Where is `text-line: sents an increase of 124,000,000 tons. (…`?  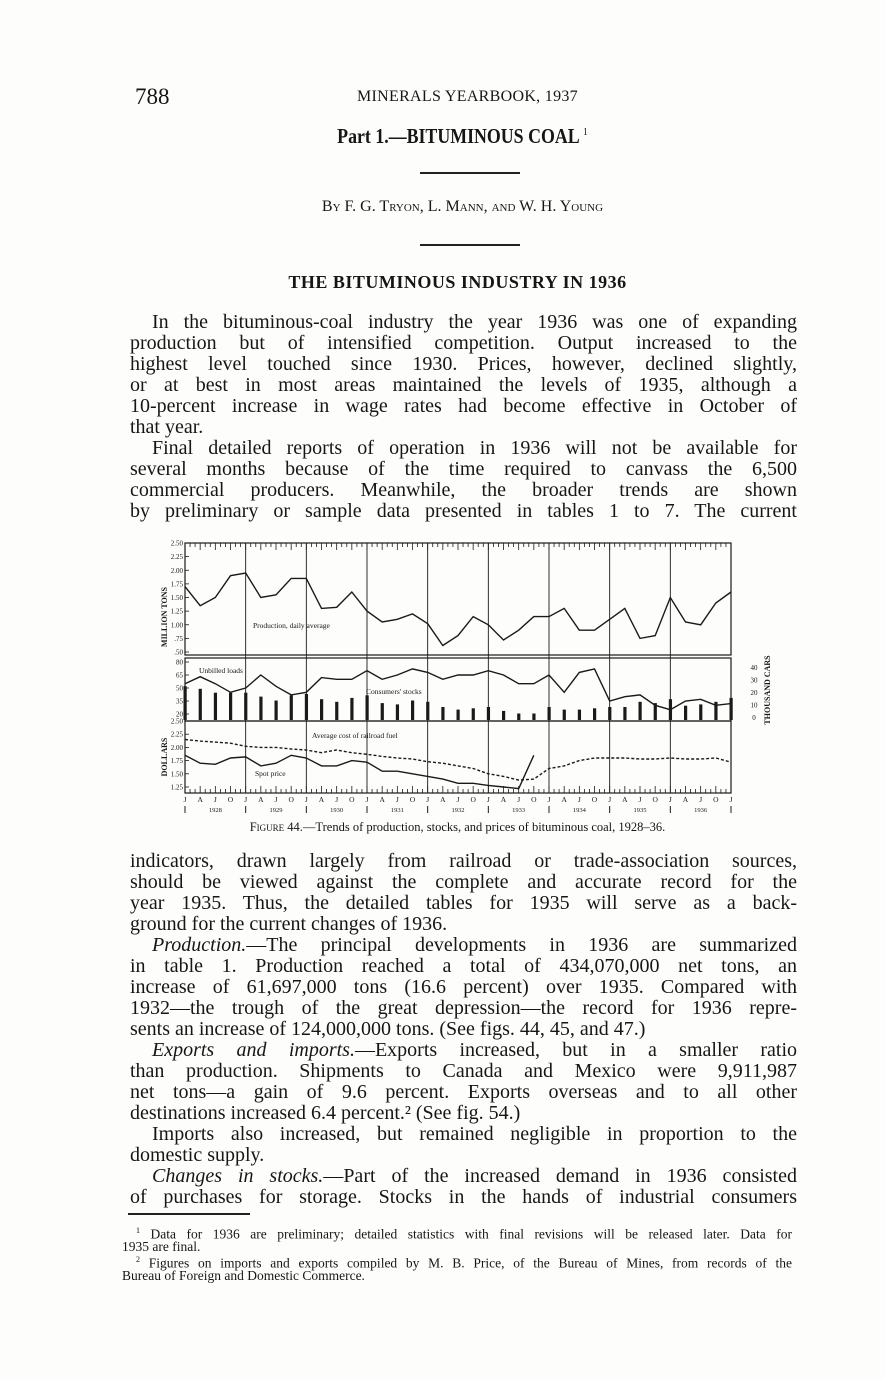 text-line: sents an increase of 124,000,000 tons. (… is located at coordinates (463, 1029).